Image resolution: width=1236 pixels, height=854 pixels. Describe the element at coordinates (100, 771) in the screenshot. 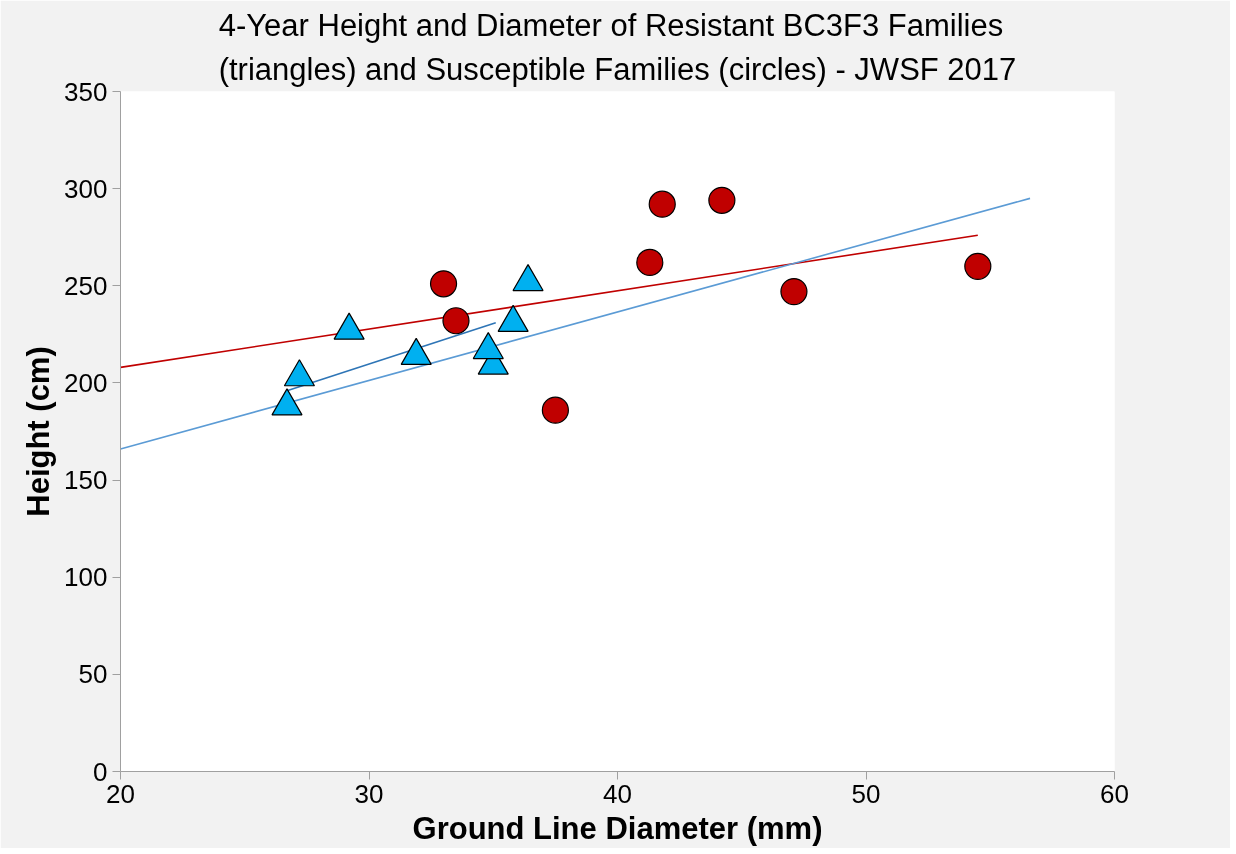

I see `y-tick-label: 0` at that location.